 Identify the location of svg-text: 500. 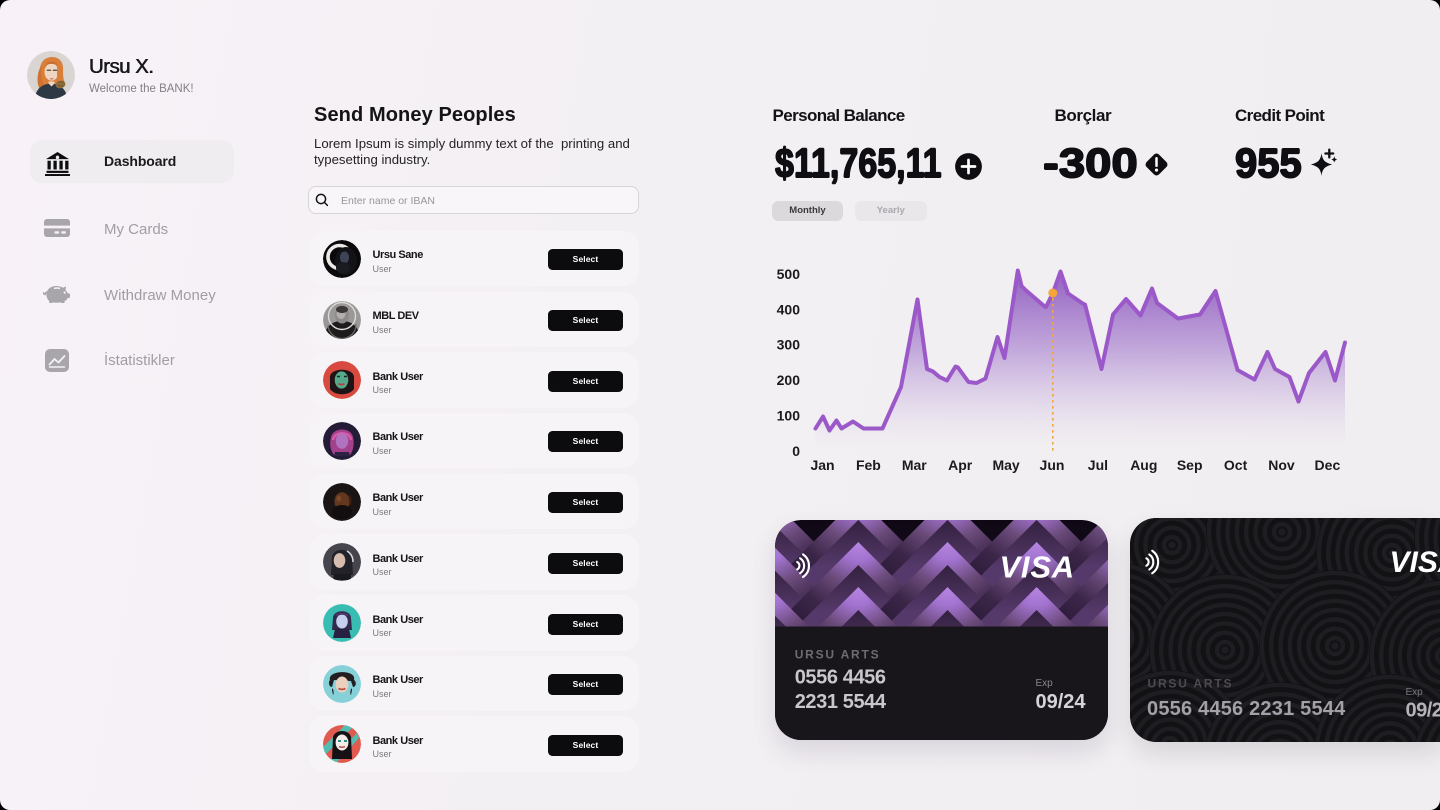
(789, 274).